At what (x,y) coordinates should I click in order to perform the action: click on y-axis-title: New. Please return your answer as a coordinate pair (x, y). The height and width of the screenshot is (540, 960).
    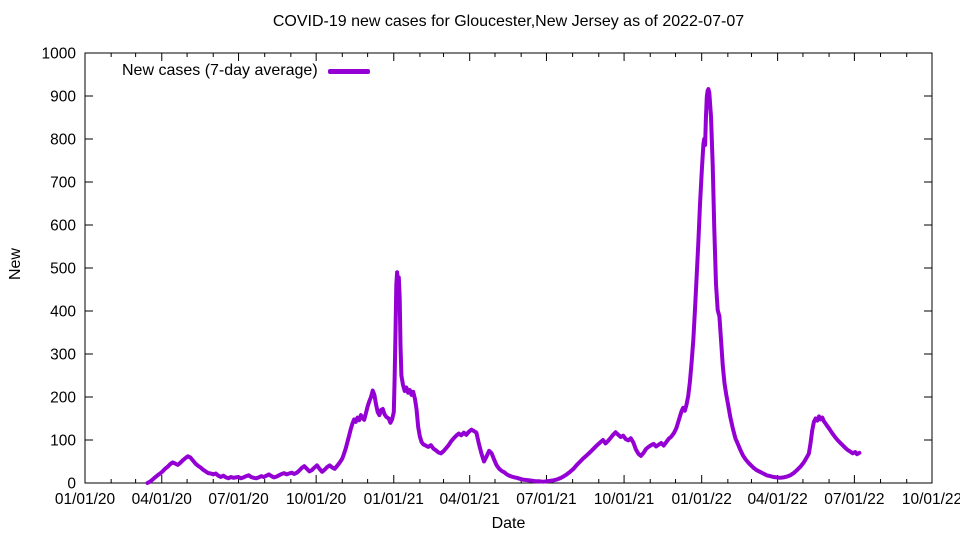
    Looking at the image, I should click on (15, 264).